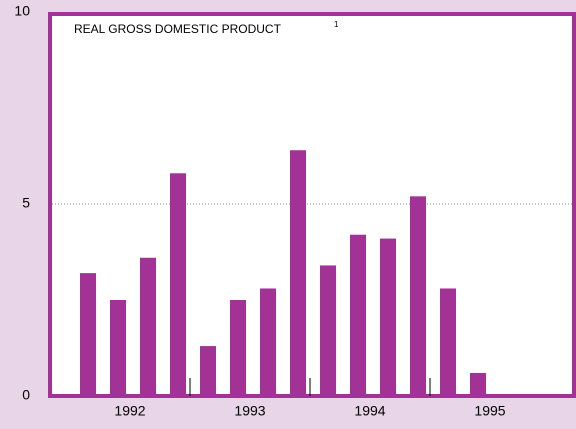 The height and width of the screenshot is (429, 576). What do you see at coordinates (249, 411) in the screenshot?
I see `x-group-label: 1993` at bounding box center [249, 411].